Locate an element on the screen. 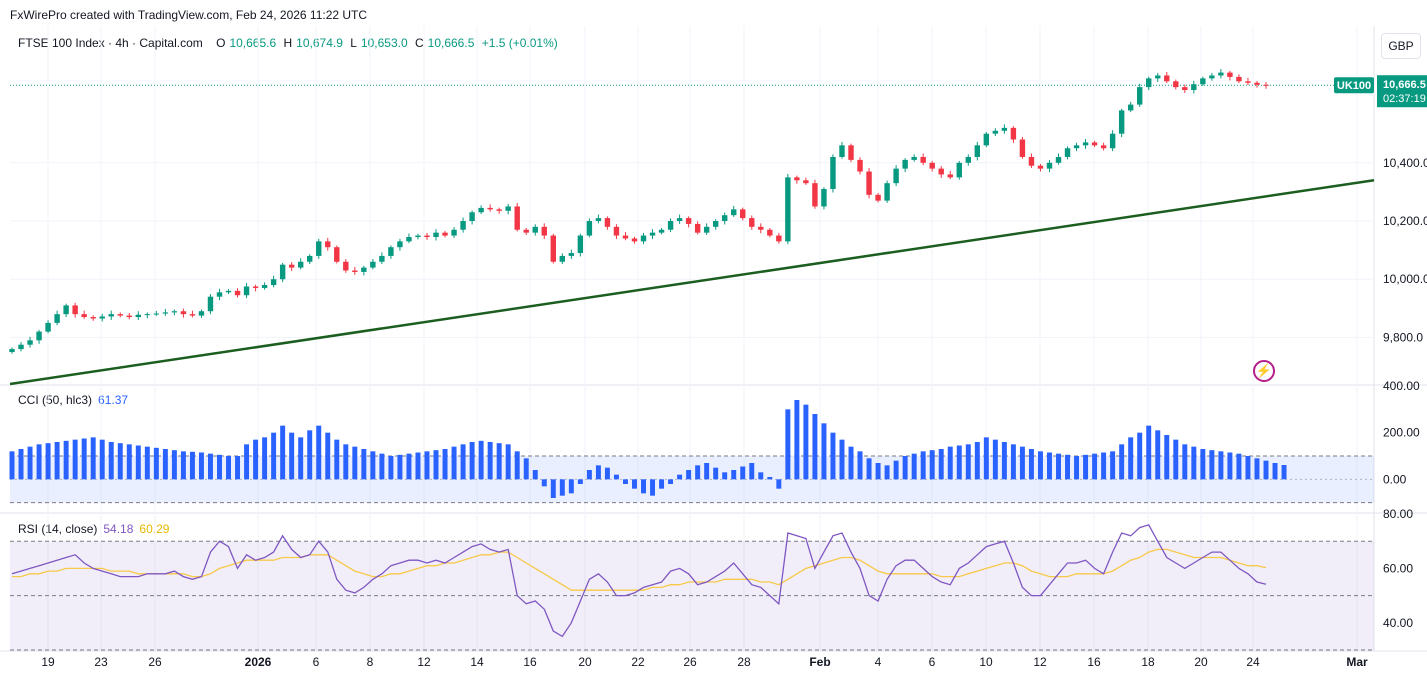 Image resolution: width=1427 pixels, height=676 pixels. symbol-title: FTSE 100 Index · 4h · Capital.com is located at coordinates (110, 43).